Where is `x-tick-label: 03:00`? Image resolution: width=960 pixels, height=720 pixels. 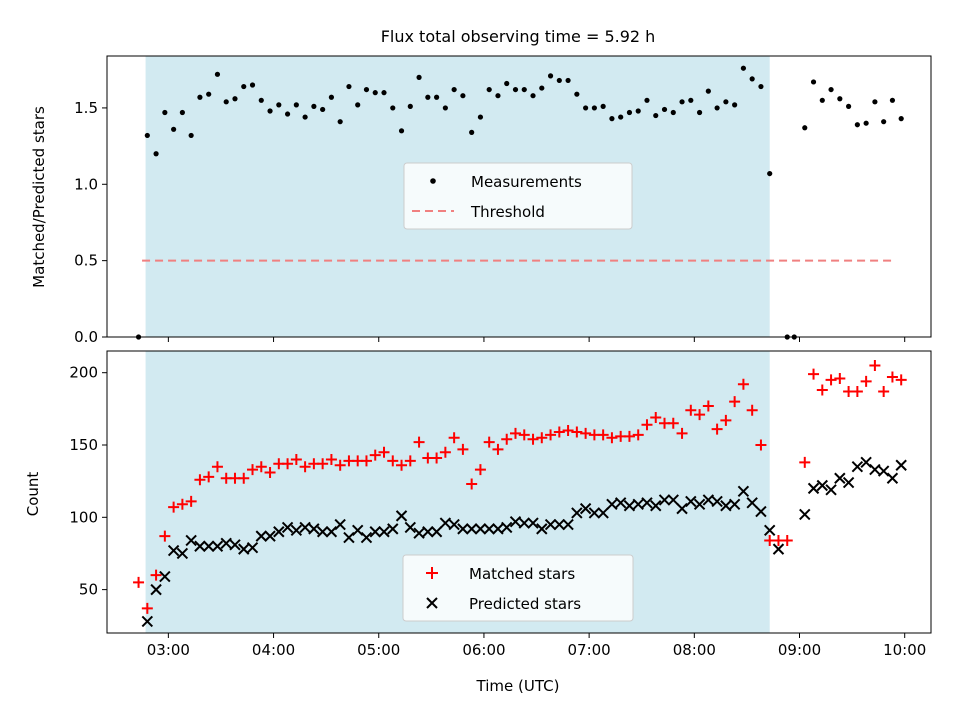 x-tick-label: 03:00 is located at coordinates (168, 650).